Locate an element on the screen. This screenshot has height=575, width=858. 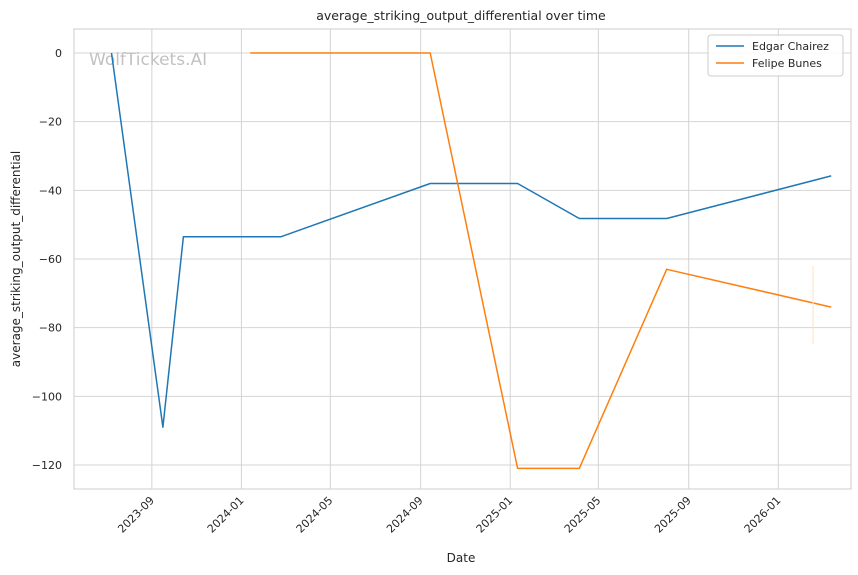
x-tick-label: 2024-05 is located at coordinates (315, 515).